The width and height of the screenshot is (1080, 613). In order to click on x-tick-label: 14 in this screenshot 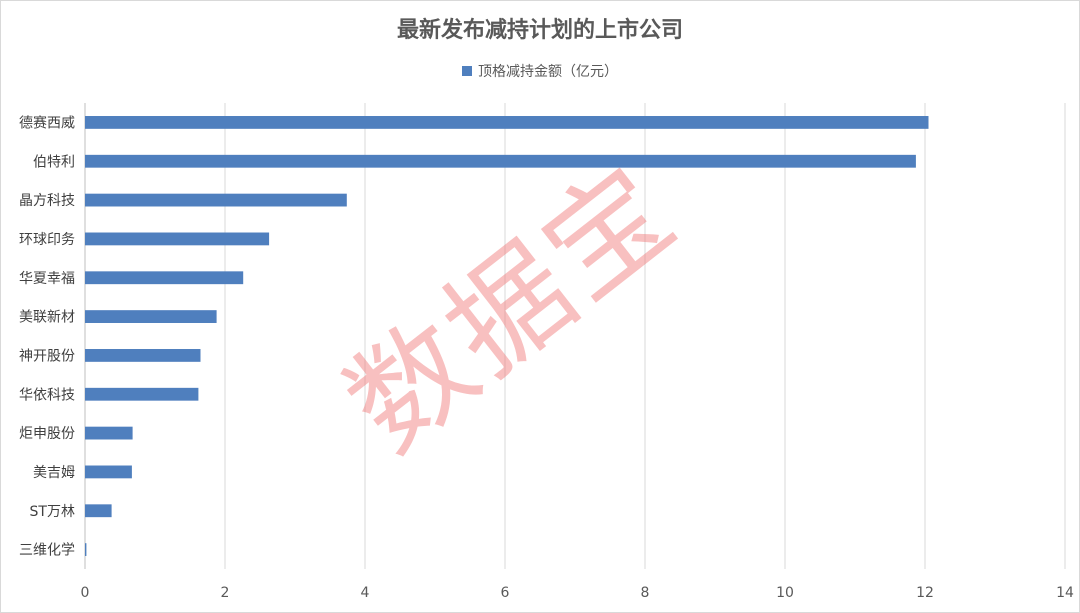, I will do `click(1065, 593)`.